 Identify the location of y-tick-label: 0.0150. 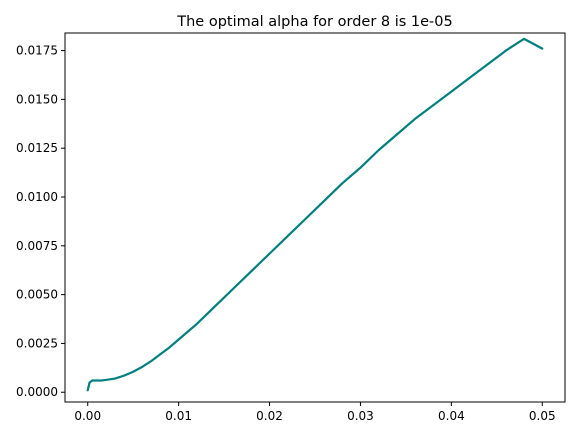
(37, 99).